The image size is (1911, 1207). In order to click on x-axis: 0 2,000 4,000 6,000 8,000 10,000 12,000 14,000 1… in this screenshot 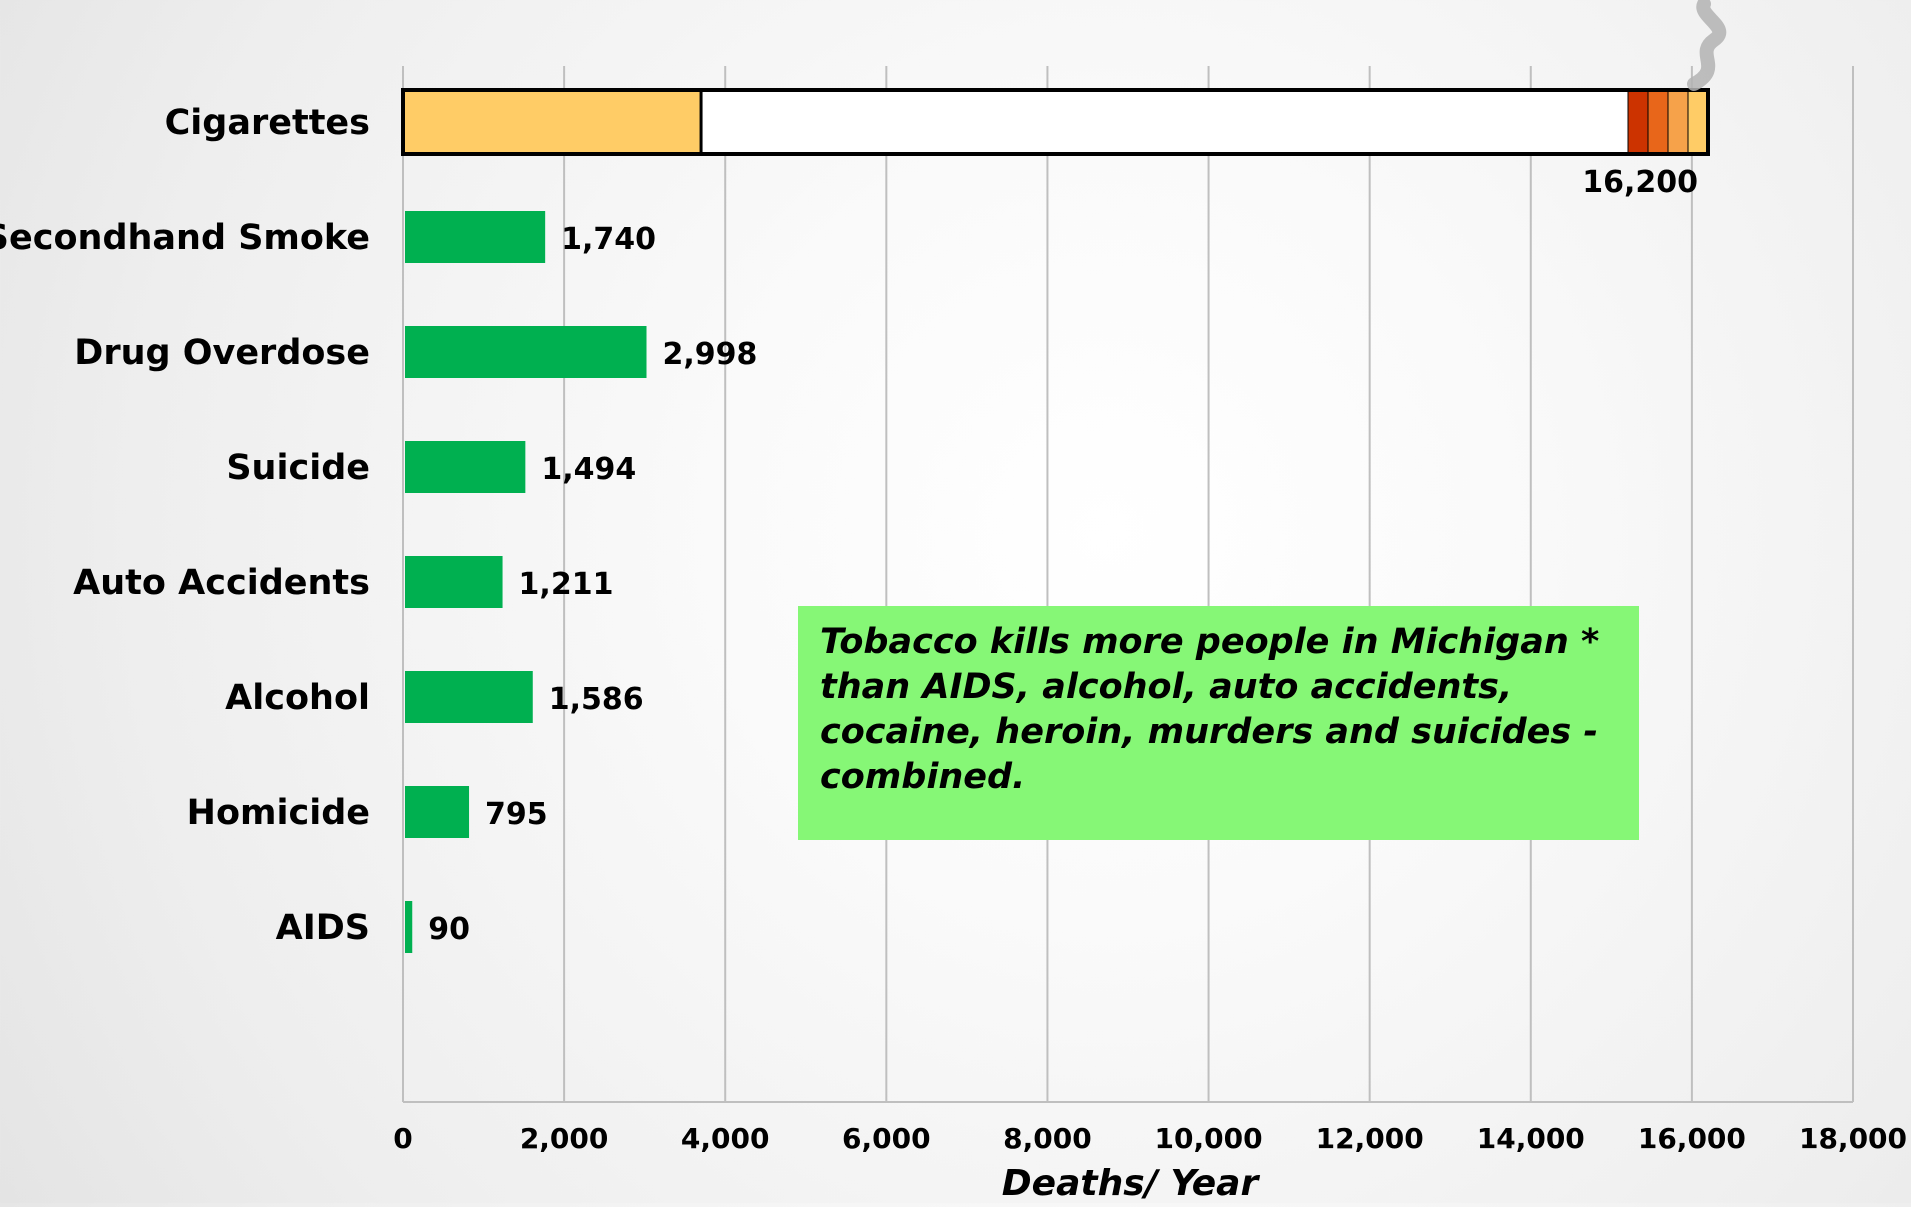, I will do `click(1150, 1138)`.